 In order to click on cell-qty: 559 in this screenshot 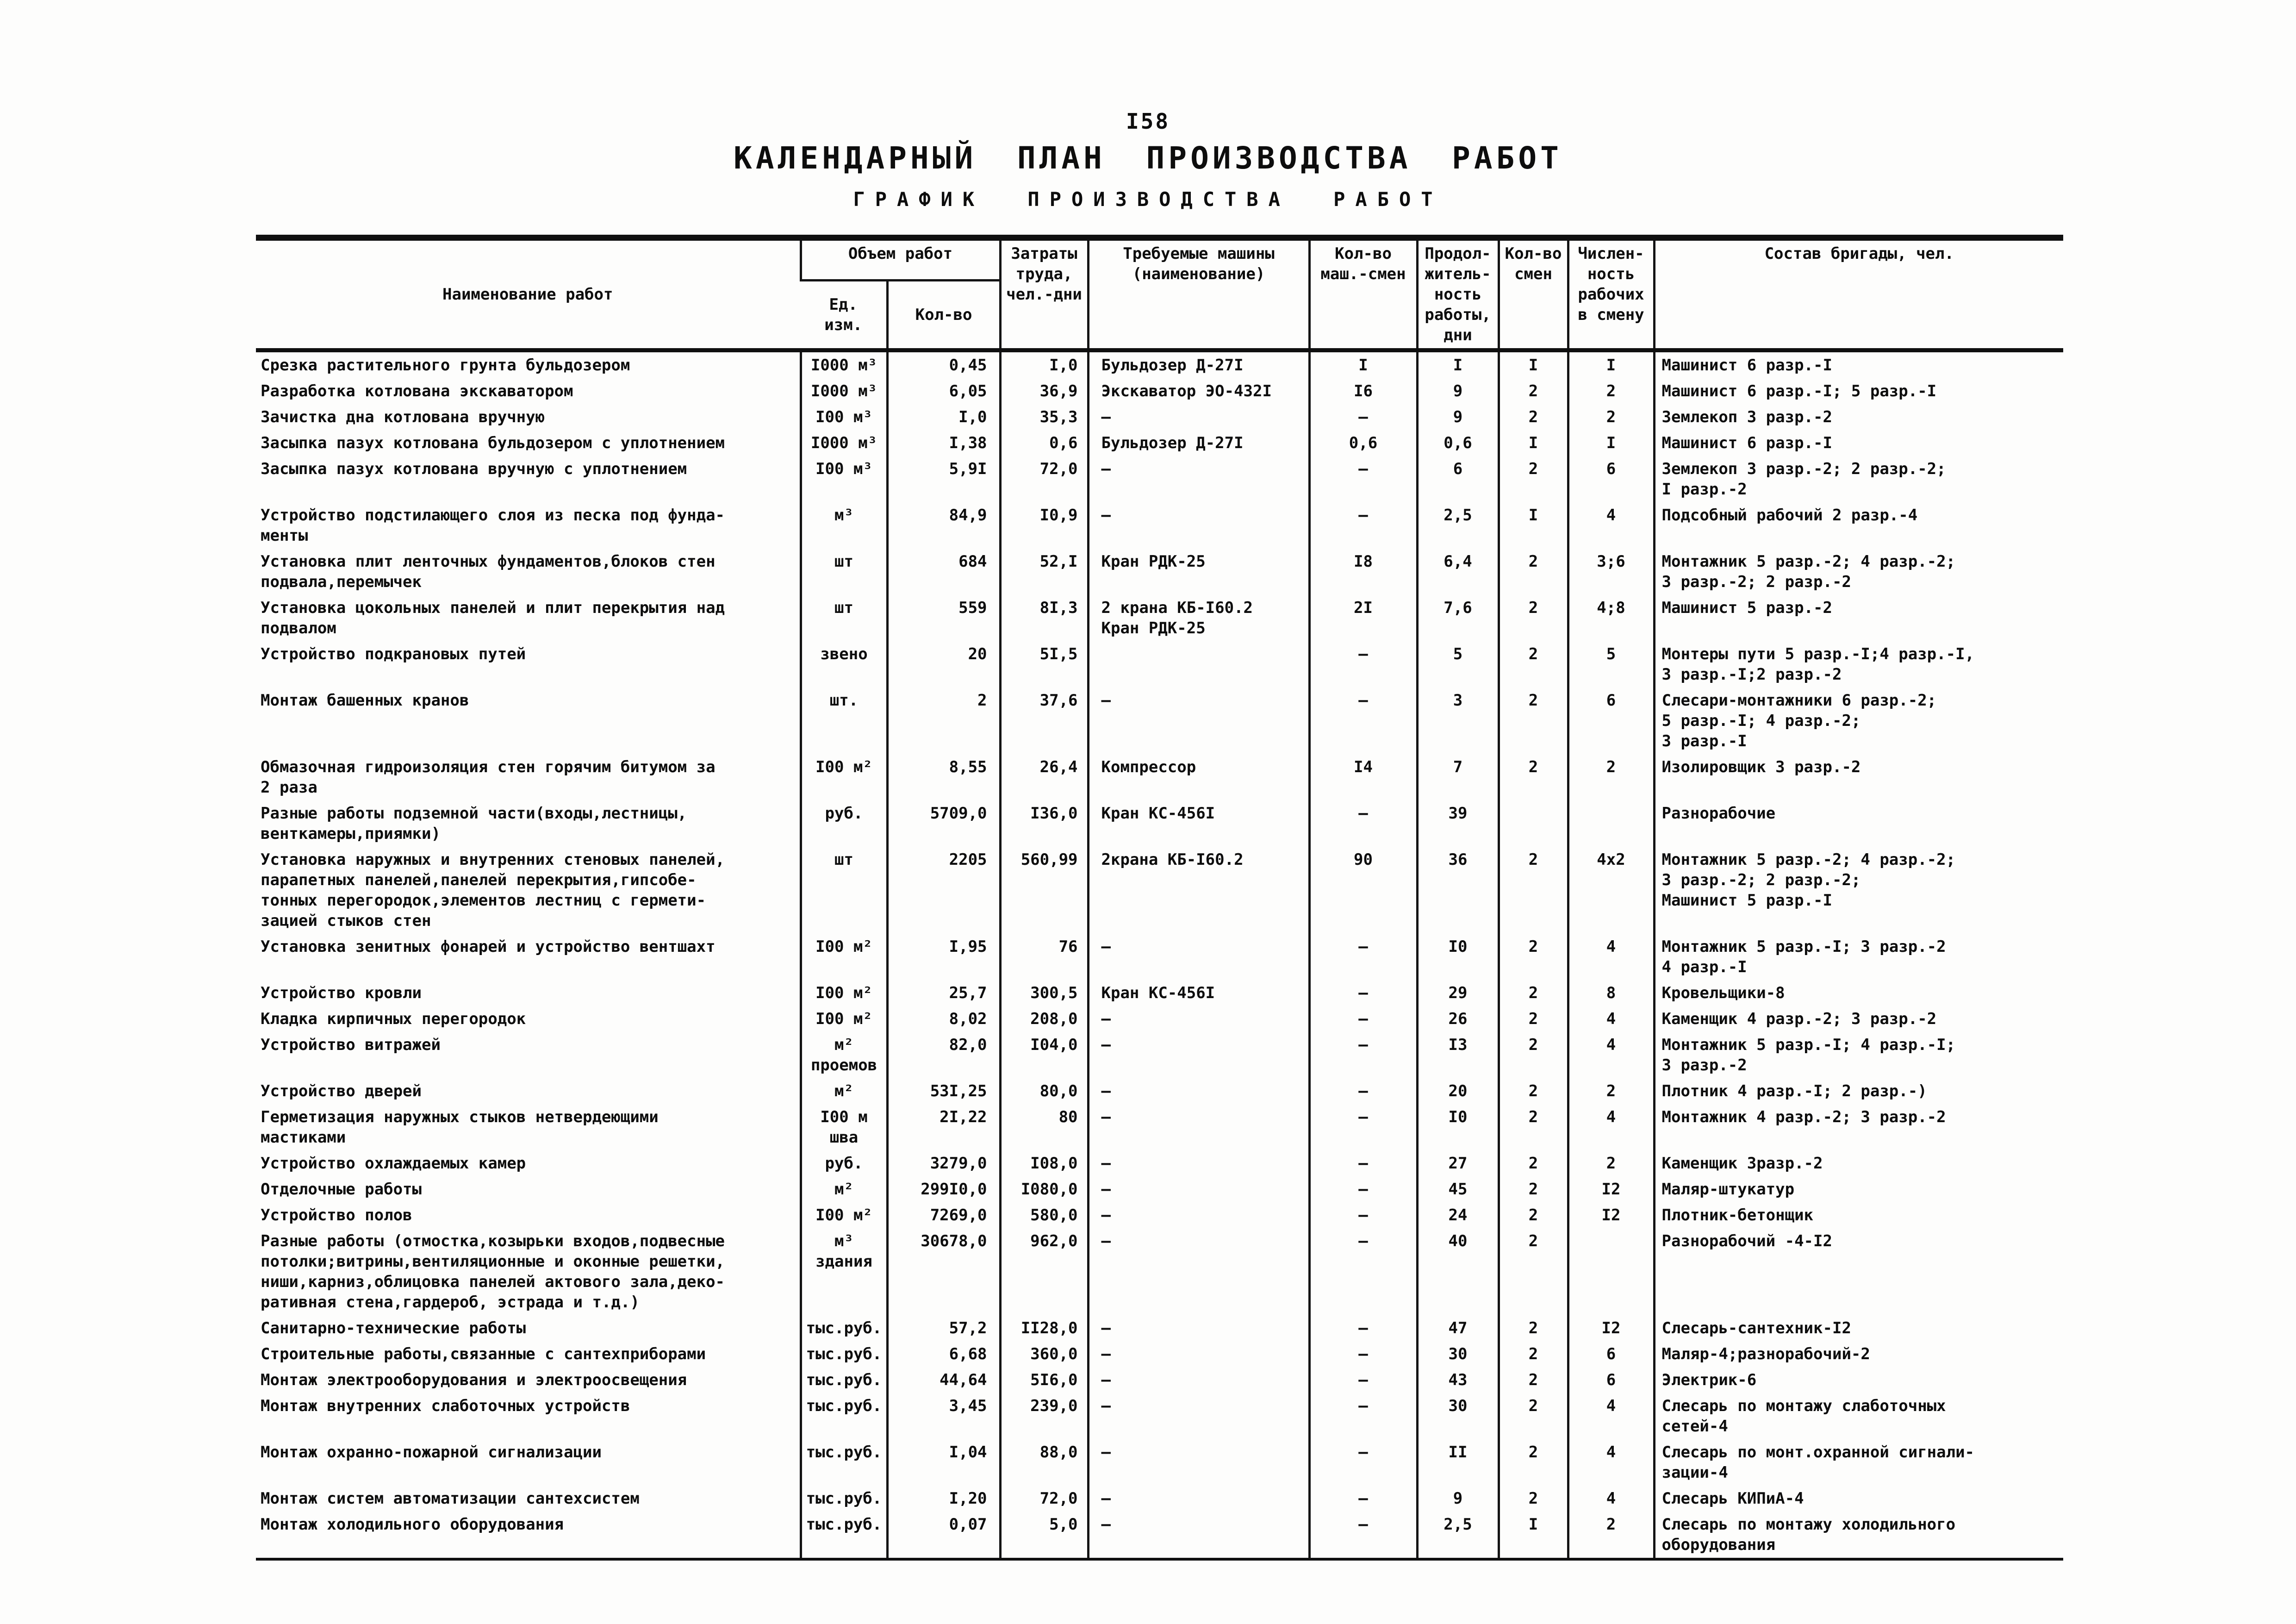, I will do `click(943, 618)`.